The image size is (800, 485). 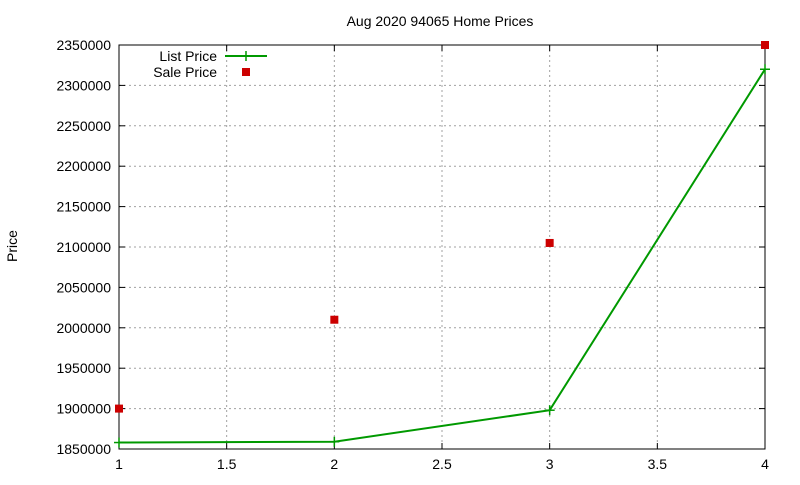 I want to click on y-tick-label: 1950000, so click(x=83, y=368).